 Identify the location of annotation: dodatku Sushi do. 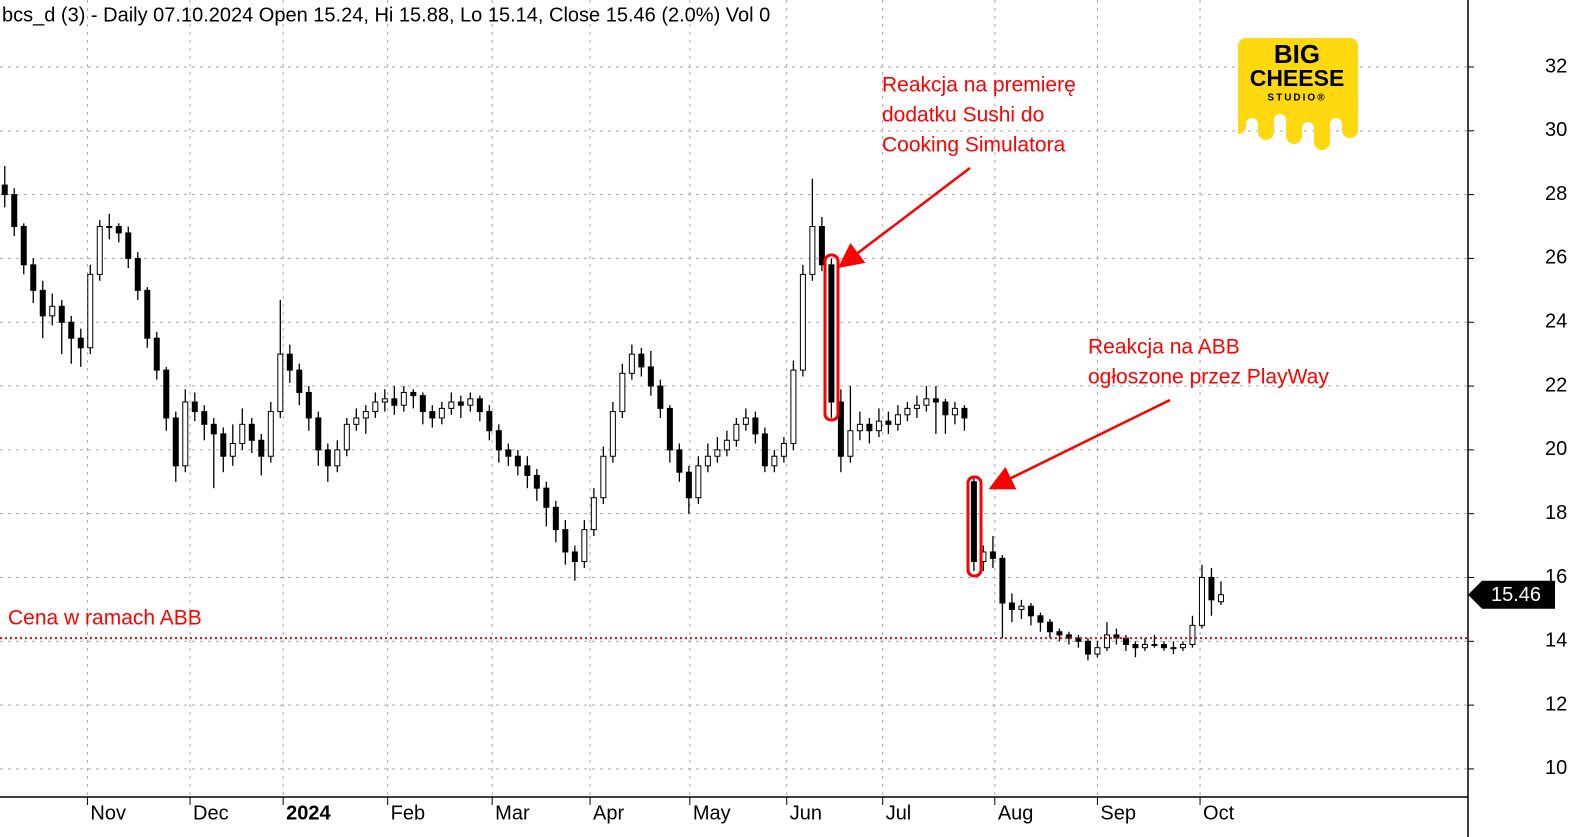
(963, 115).